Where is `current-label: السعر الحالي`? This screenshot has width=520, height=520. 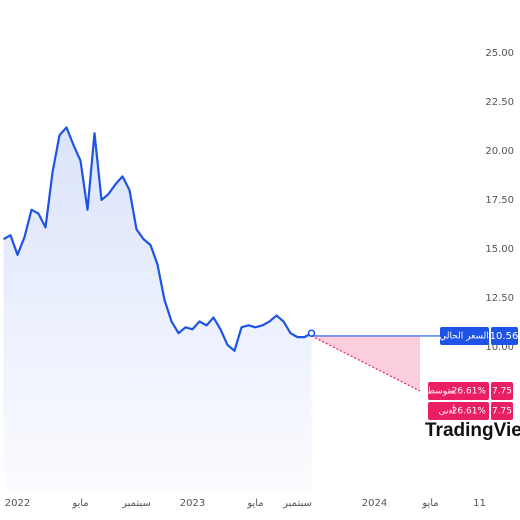
current-label: السعر الحالي is located at coordinates (463, 336).